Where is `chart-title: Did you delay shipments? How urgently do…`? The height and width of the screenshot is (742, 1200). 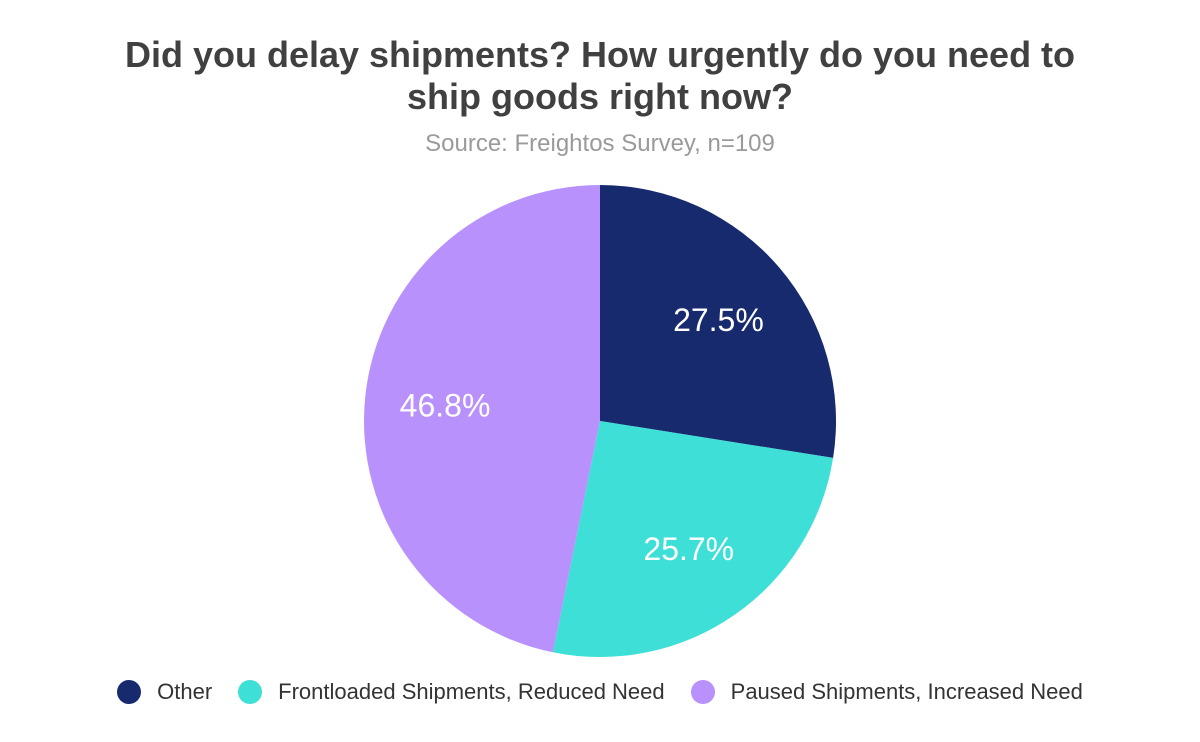
chart-title: Did you delay shipments? How urgently do… is located at coordinates (600, 76).